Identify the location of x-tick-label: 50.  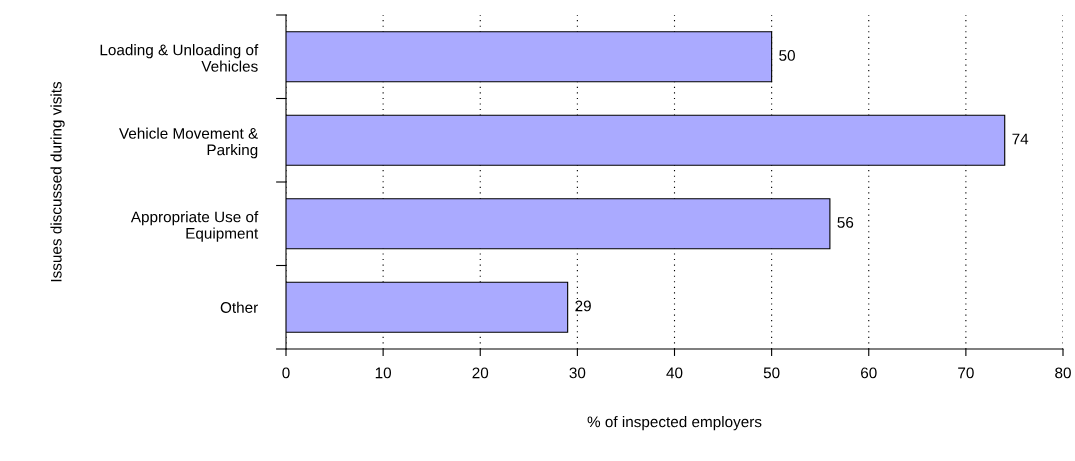
(771, 373).